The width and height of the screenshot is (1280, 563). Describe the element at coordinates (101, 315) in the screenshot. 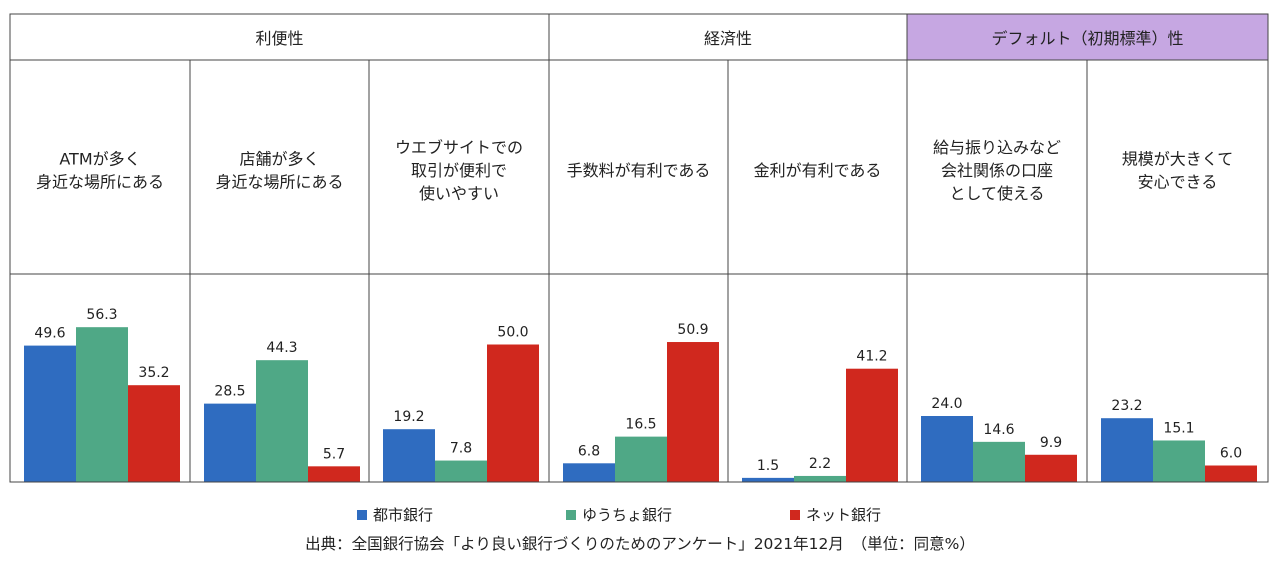

I see `bar-value-label: 56.3` at that location.